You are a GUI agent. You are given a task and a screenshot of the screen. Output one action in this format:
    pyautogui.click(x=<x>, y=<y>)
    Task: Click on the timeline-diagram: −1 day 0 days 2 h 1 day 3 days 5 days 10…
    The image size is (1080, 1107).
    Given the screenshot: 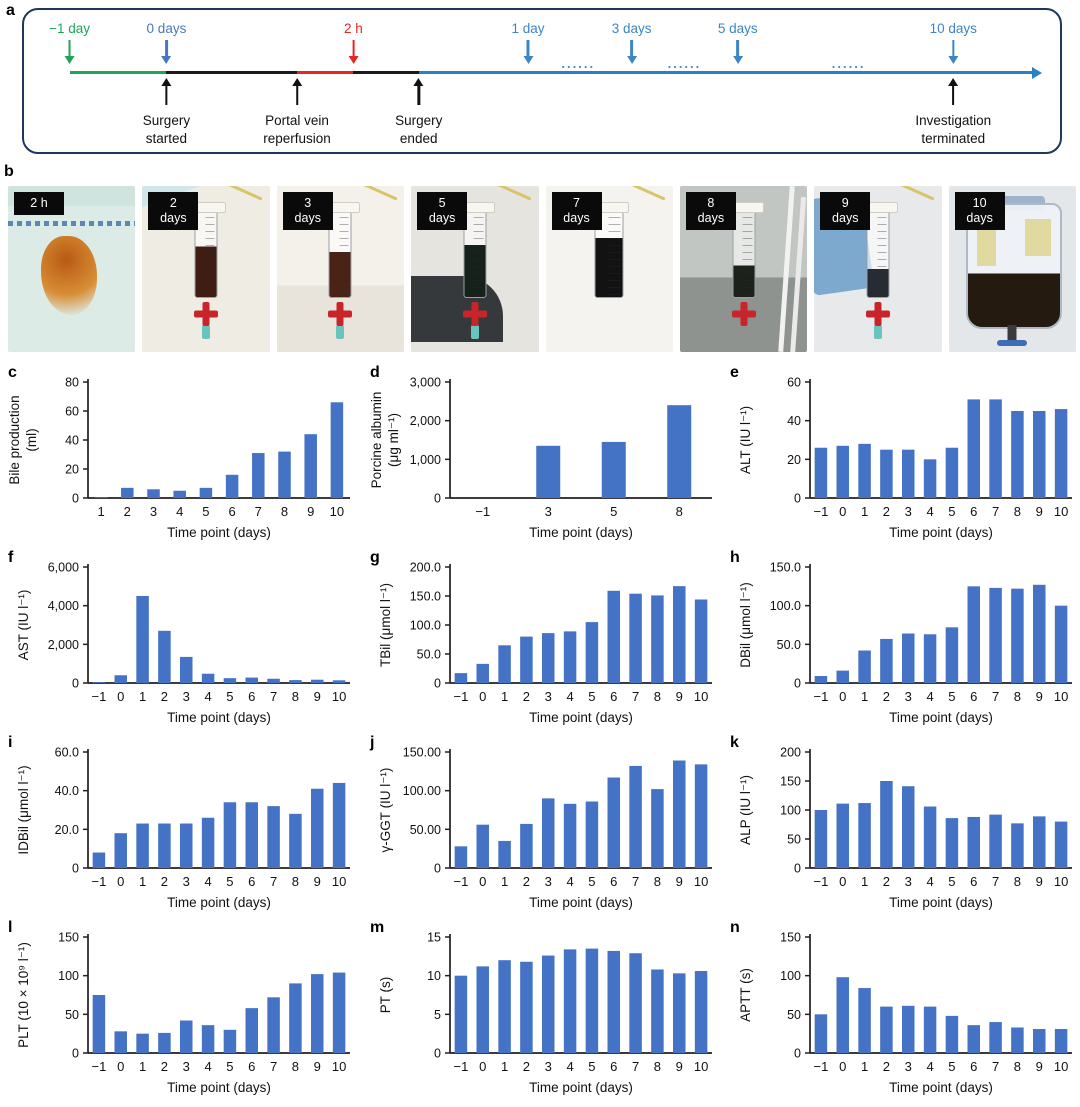 What is the action you would take?
    pyautogui.click(x=542, y=81)
    